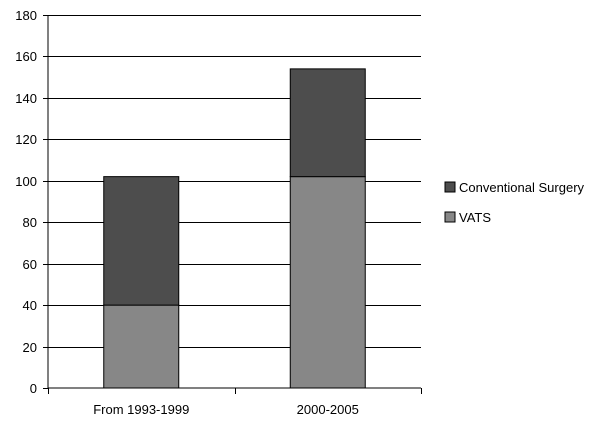 This screenshot has height=427, width=614. What do you see at coordinates (30, 347) in the screenshot?
I see `y-tick-label: 20` at bounding box center [30, 347].